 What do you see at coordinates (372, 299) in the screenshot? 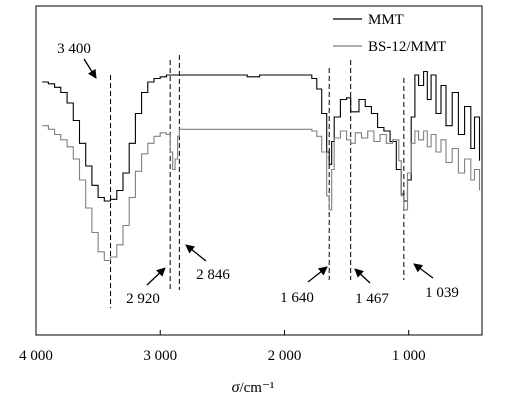
I see `peak-label-1467: 1 467` at bounding box center [372, 299].